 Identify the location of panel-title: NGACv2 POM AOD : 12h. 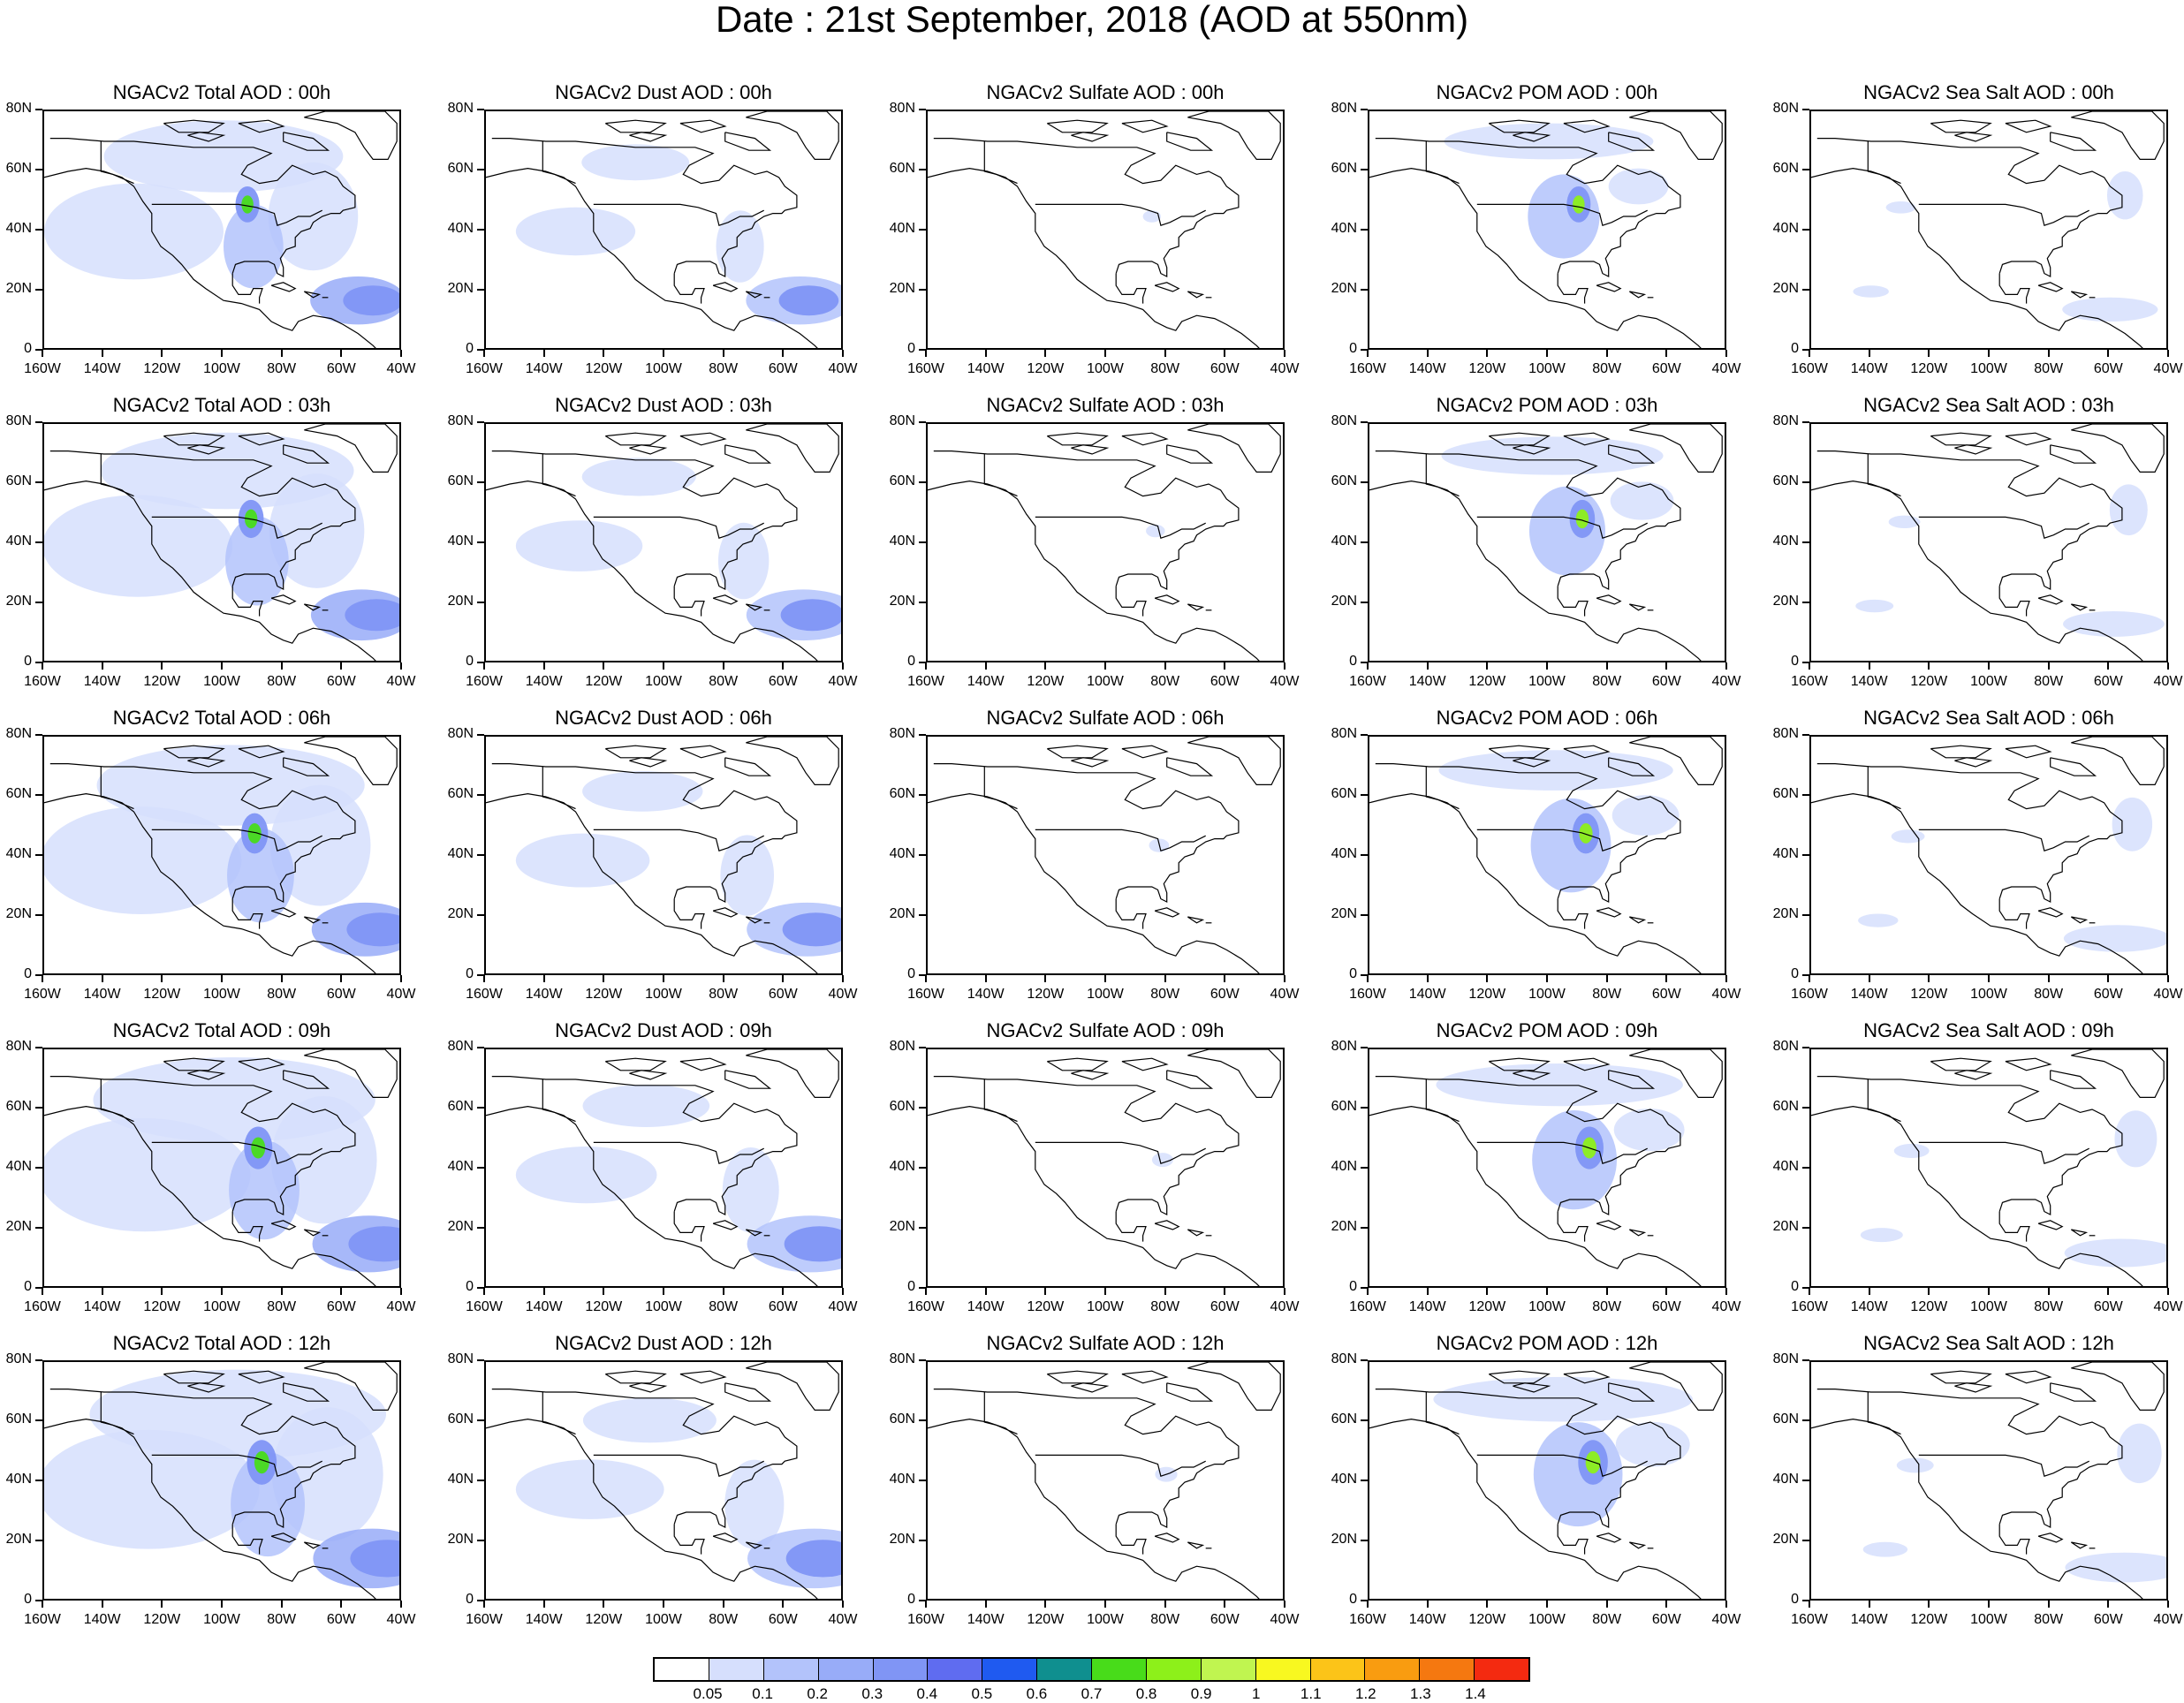
(1547, 1343).